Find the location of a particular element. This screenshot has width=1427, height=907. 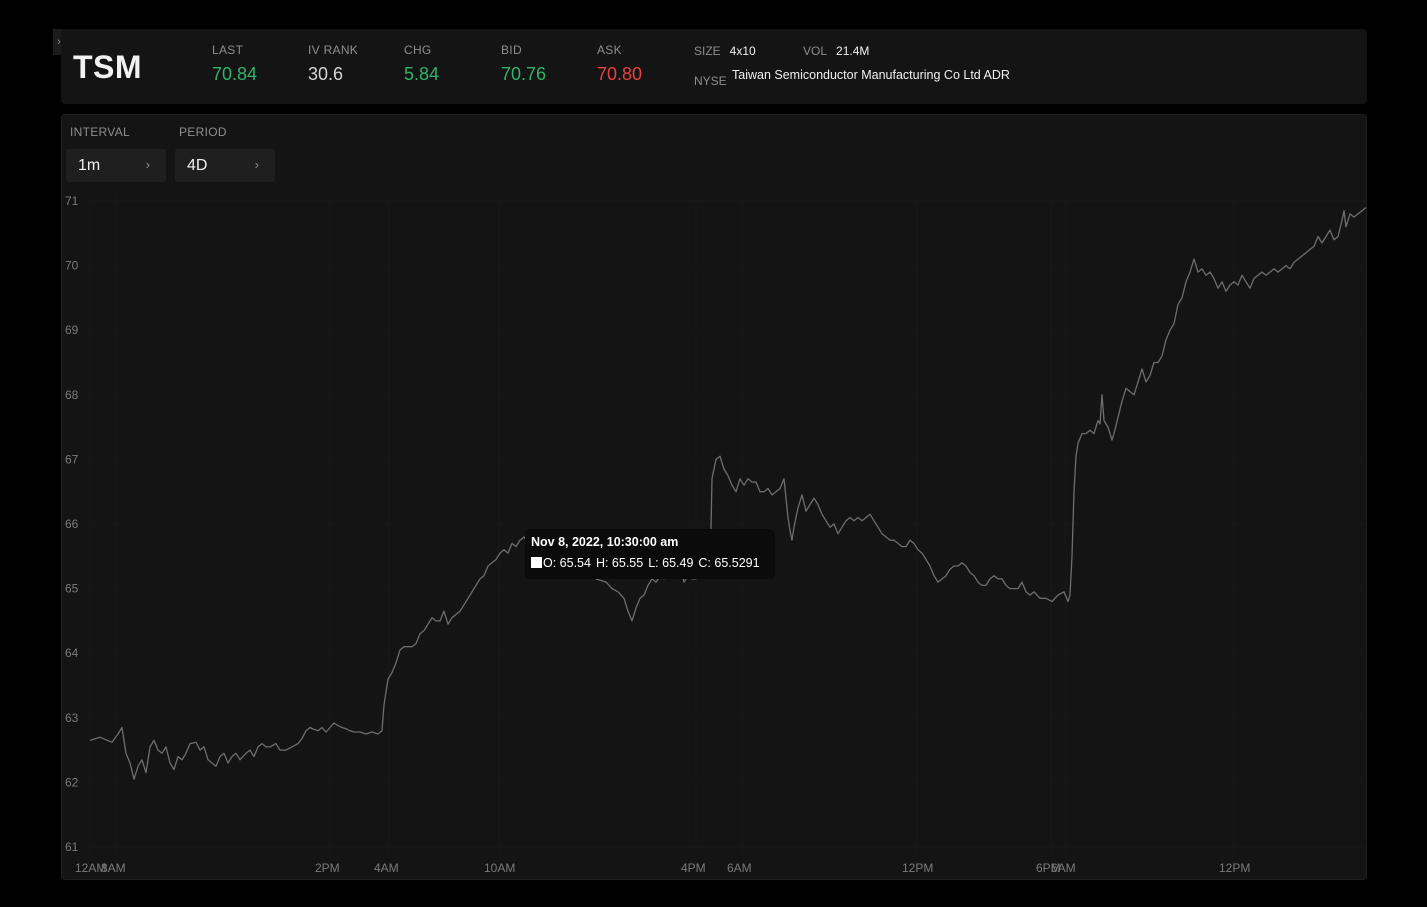

tooltip-ohlc: O: 65.54 H: 65.55 L: 65.49 C: 65.5291 is located at coordinates (650, 563).